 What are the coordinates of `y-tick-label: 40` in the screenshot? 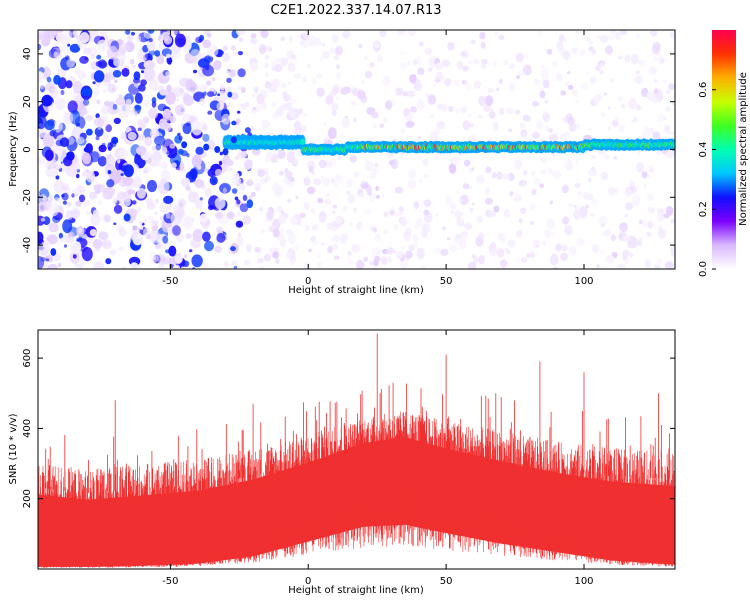 It's located at (27, 54).